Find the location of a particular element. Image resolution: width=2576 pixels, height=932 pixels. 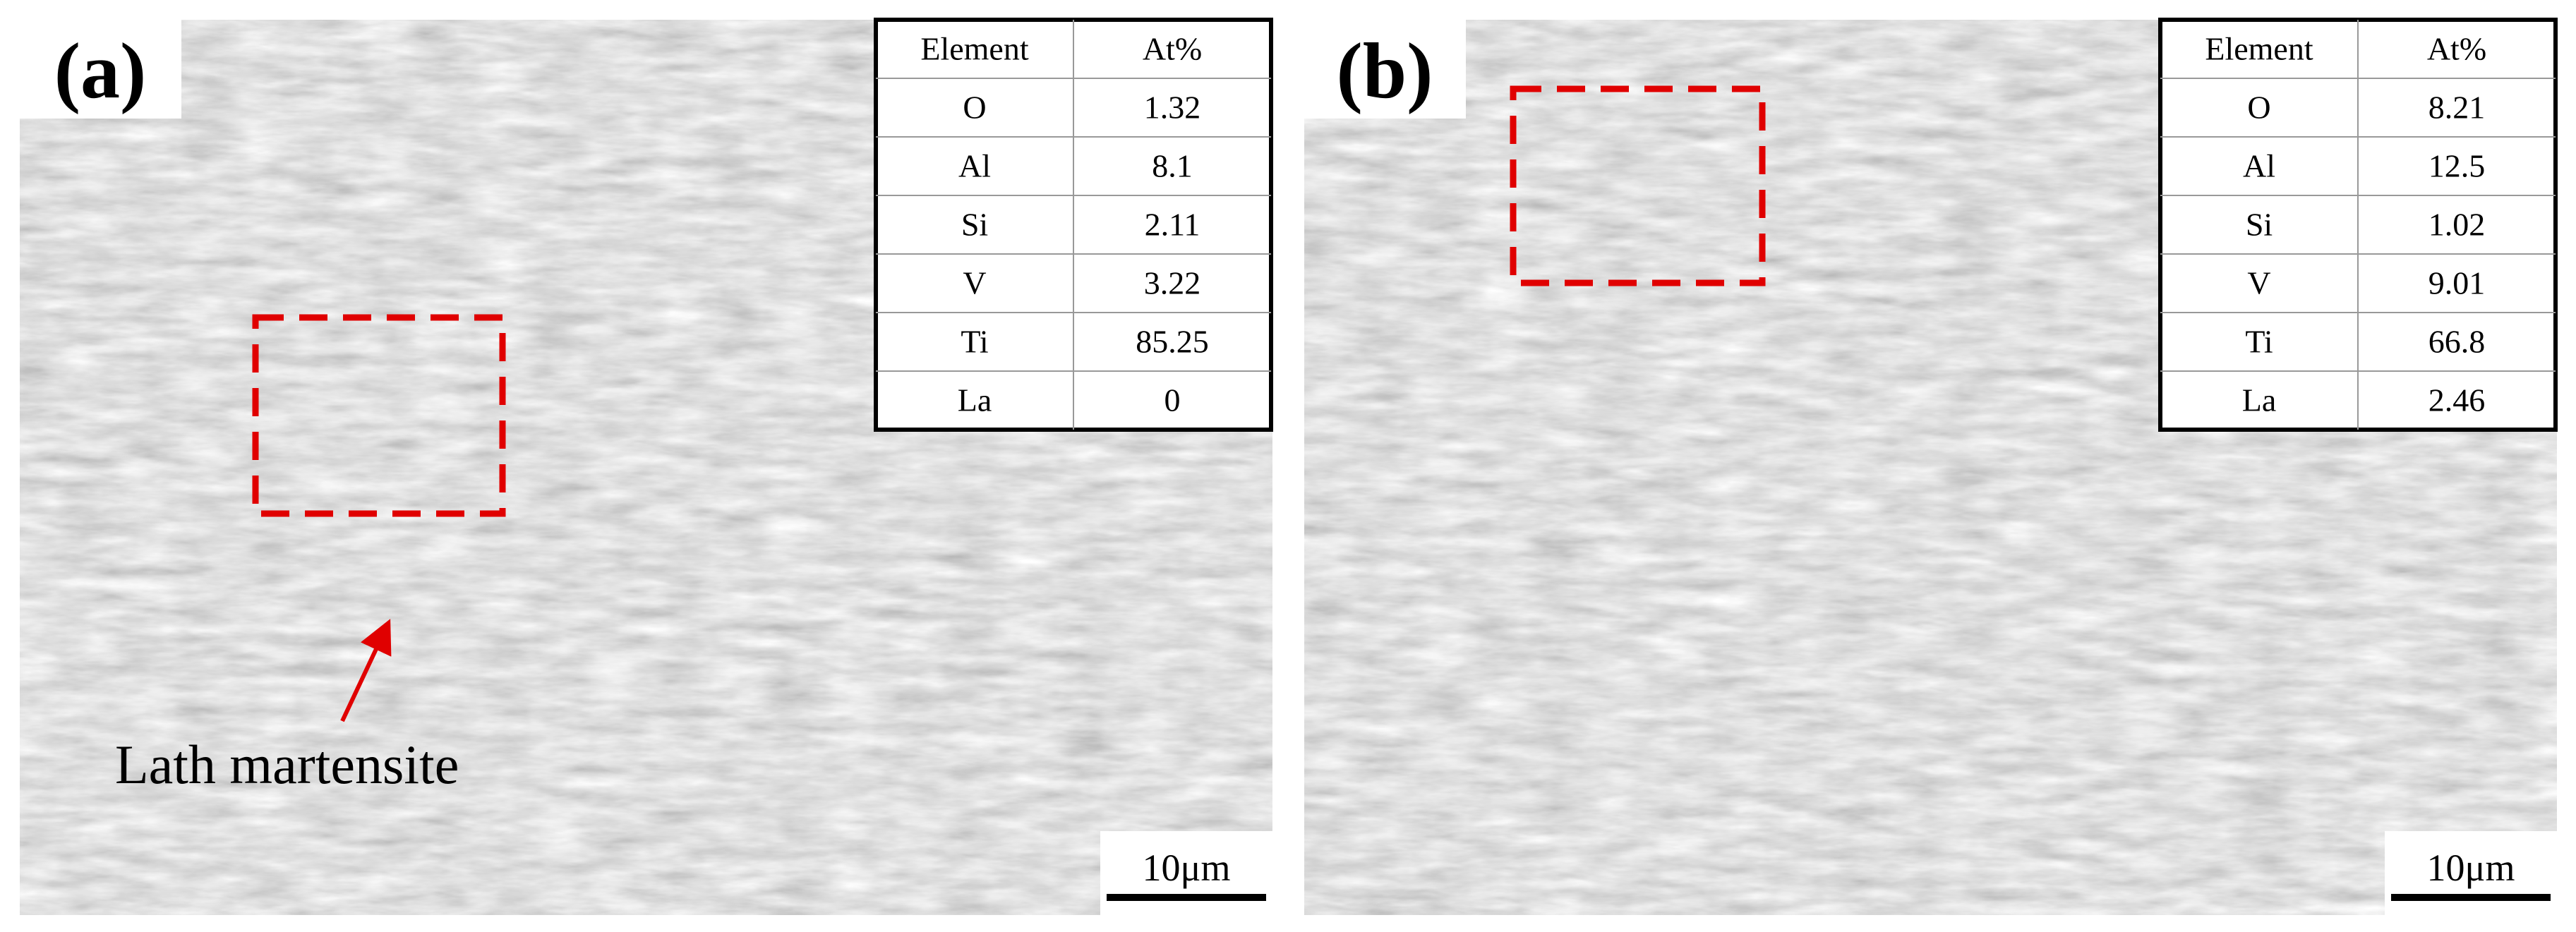

table-cell: 8.1 is located at coordinates (1172, 165).